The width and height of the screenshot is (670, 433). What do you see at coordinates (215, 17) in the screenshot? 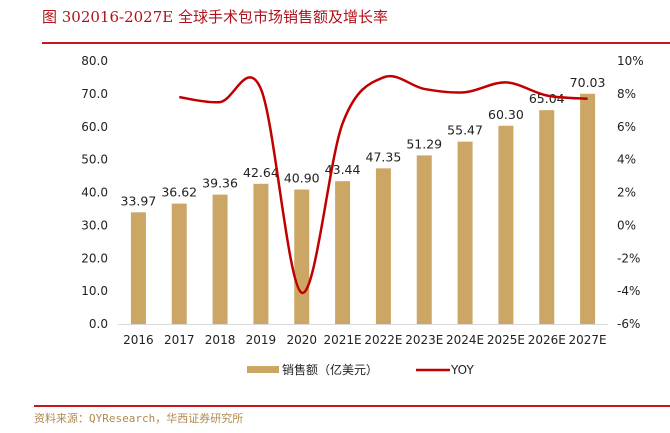
I see `chart-title: 图 302016-2027E 全球手术包市场销售额及增长率` at bounding box center [215, 17].